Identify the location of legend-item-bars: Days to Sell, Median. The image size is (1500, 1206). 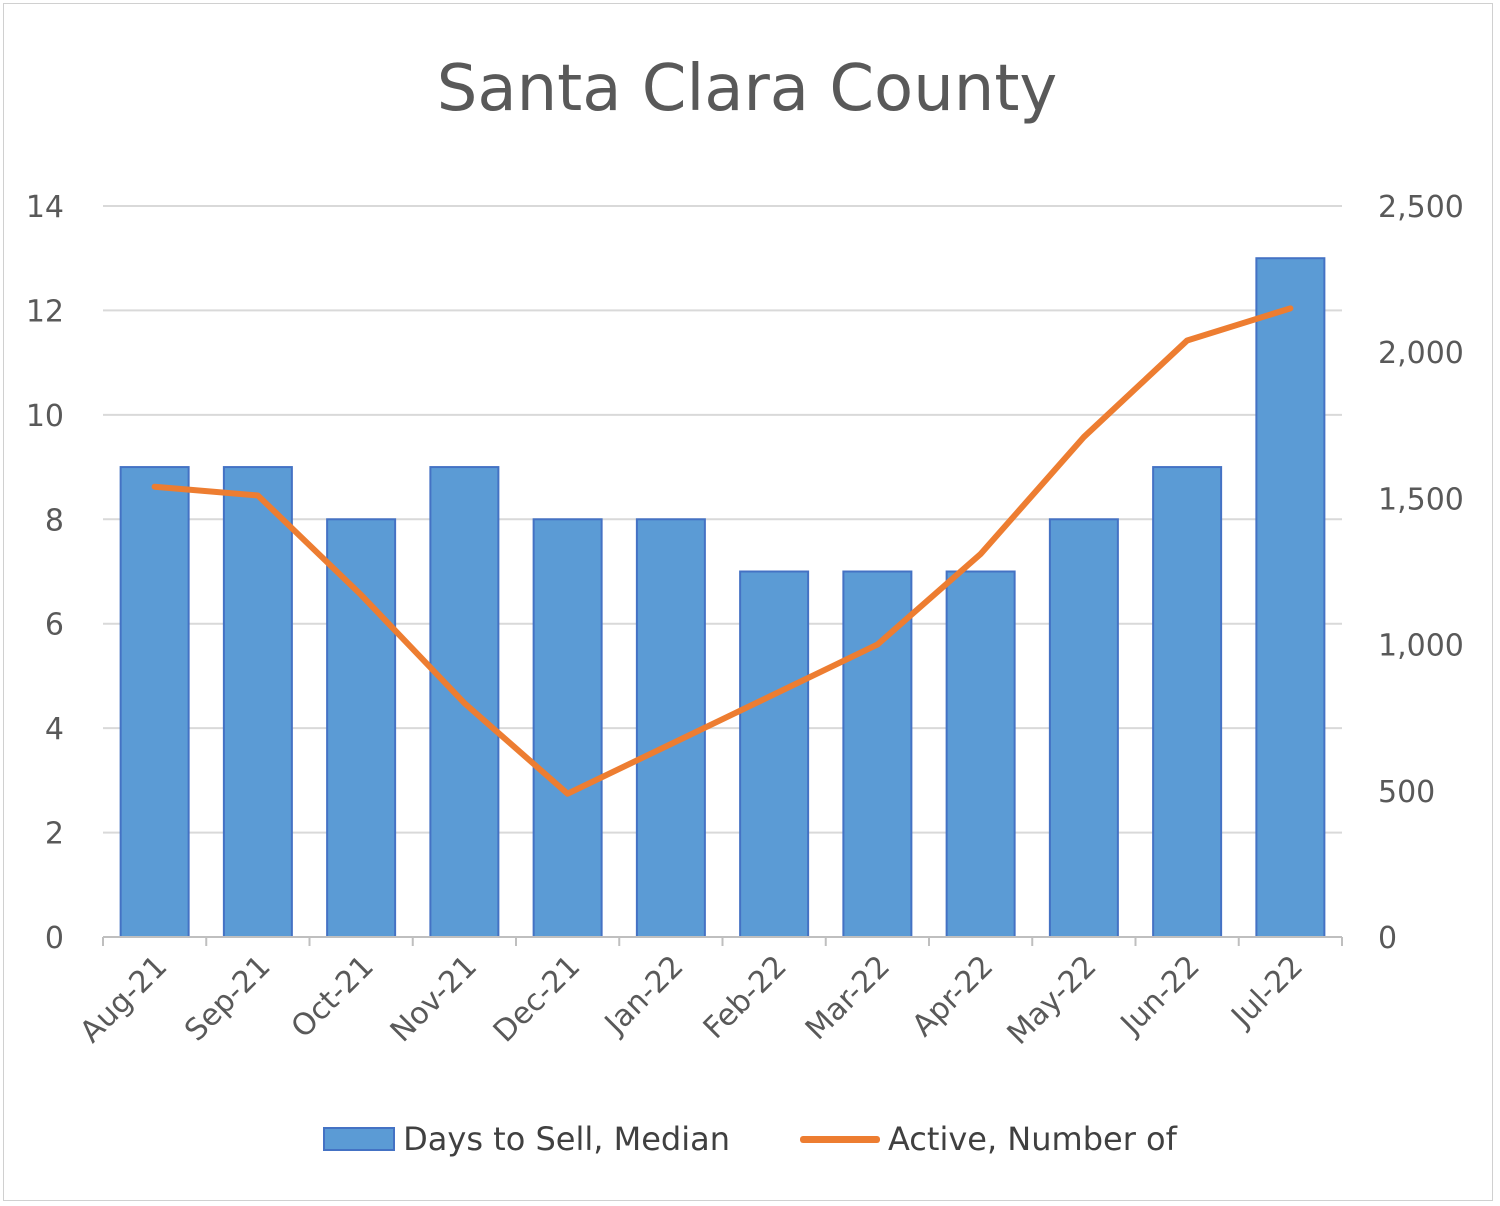
(526, 1139).